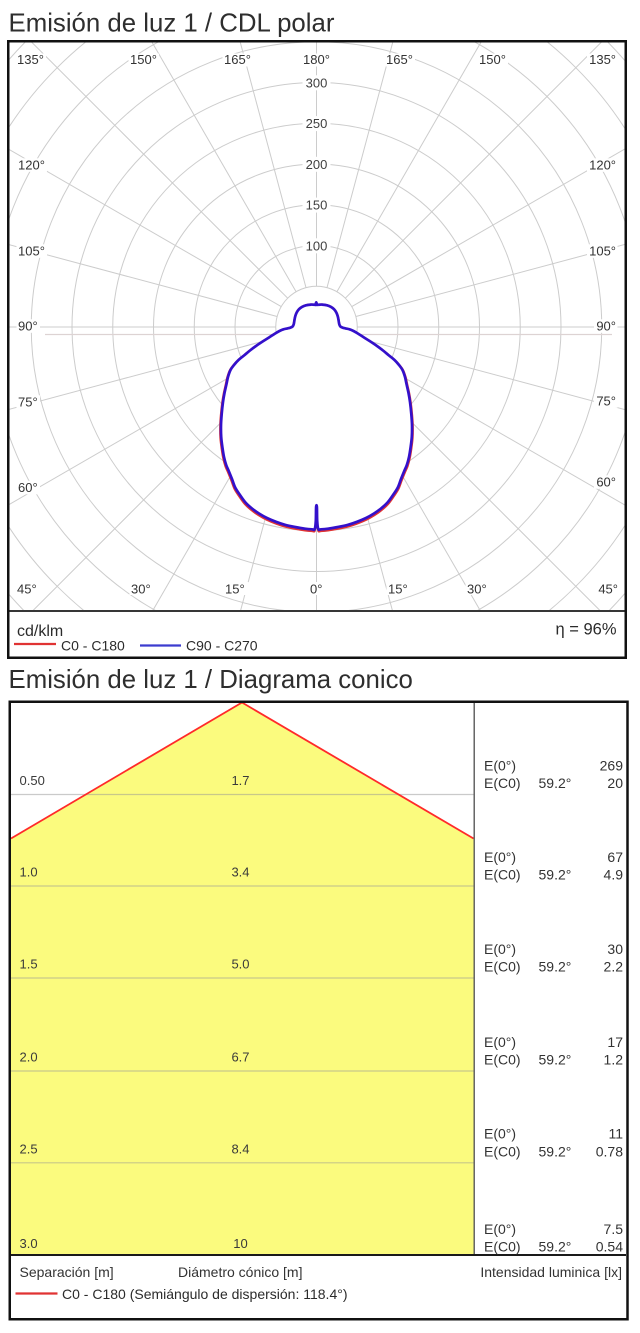  What do you see at coordinates (67, 1272) in the screenshot?
I see `svg-text: Separación [m]` at bounding box center [67, 1272].